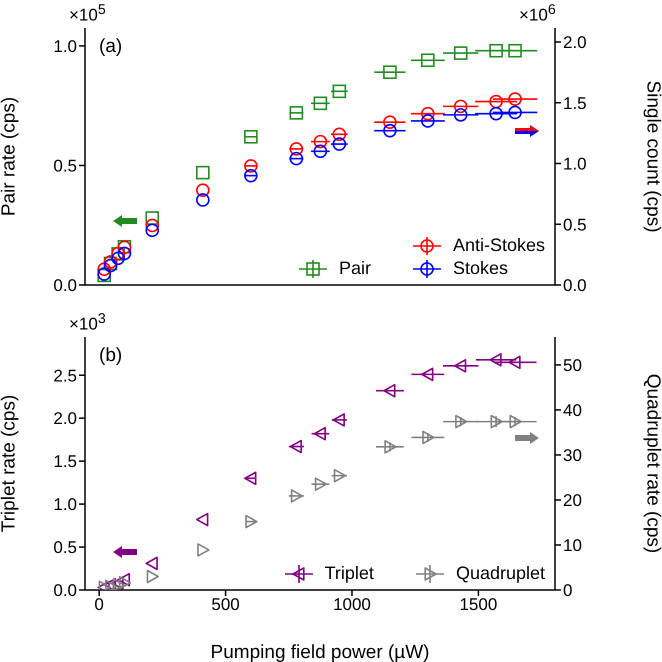 This screenshot has height=662, width=662. I want to click on x-tick-label: 1000, so click(352, 604).